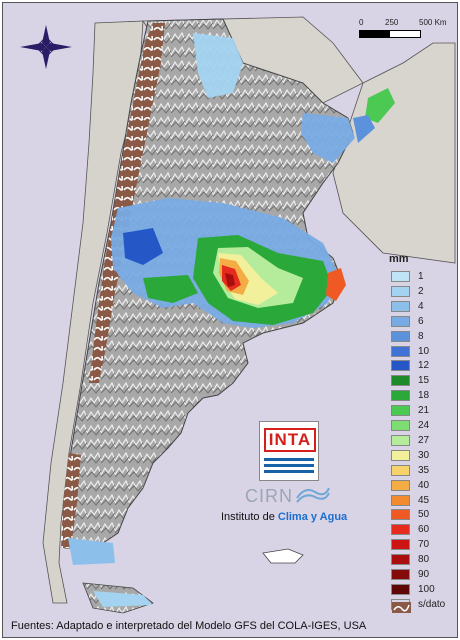 The height and width of the screenshot is (640, 460). What do you see at coordinates (424, 381) in the screenshot?
I see `legend-label: 15` at bounding box center [424, 381].